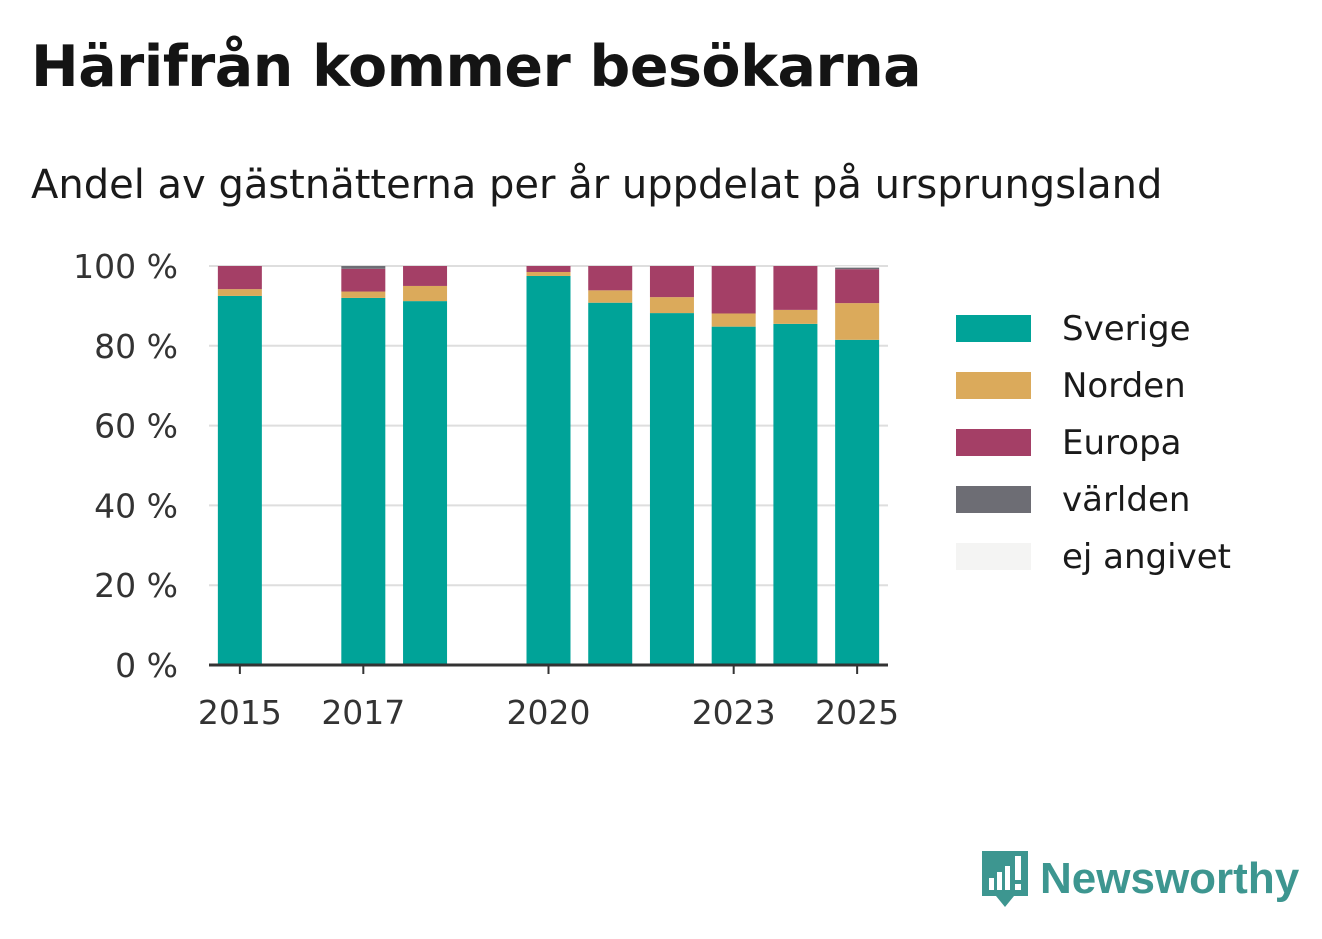 This screenshot has height=939, width=1322. I want to click on bar-segment-ej-angivet, so click(857, 267).